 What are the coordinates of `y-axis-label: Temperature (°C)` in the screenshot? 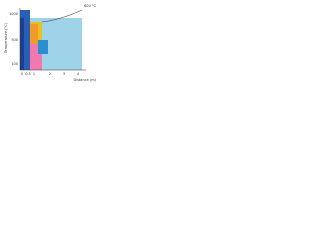 It's located at (6, 38).